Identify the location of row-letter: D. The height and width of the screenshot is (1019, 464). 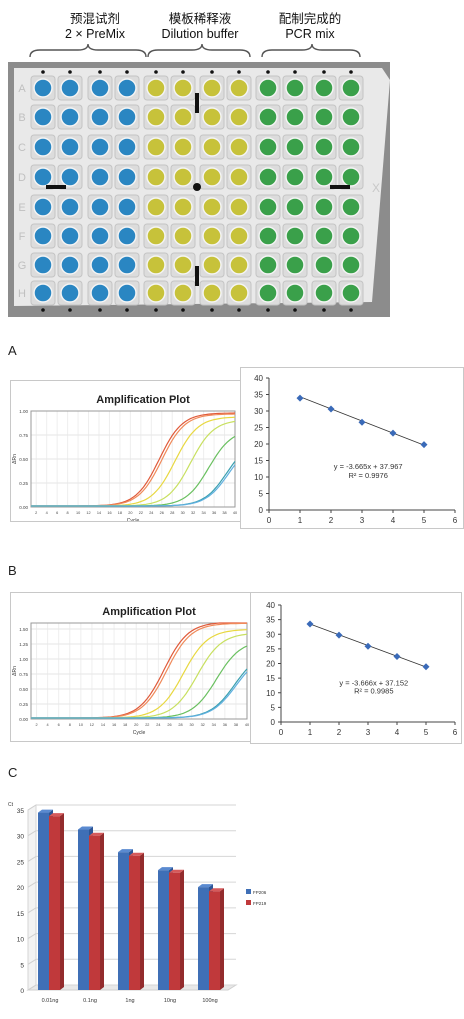
(22, 178).